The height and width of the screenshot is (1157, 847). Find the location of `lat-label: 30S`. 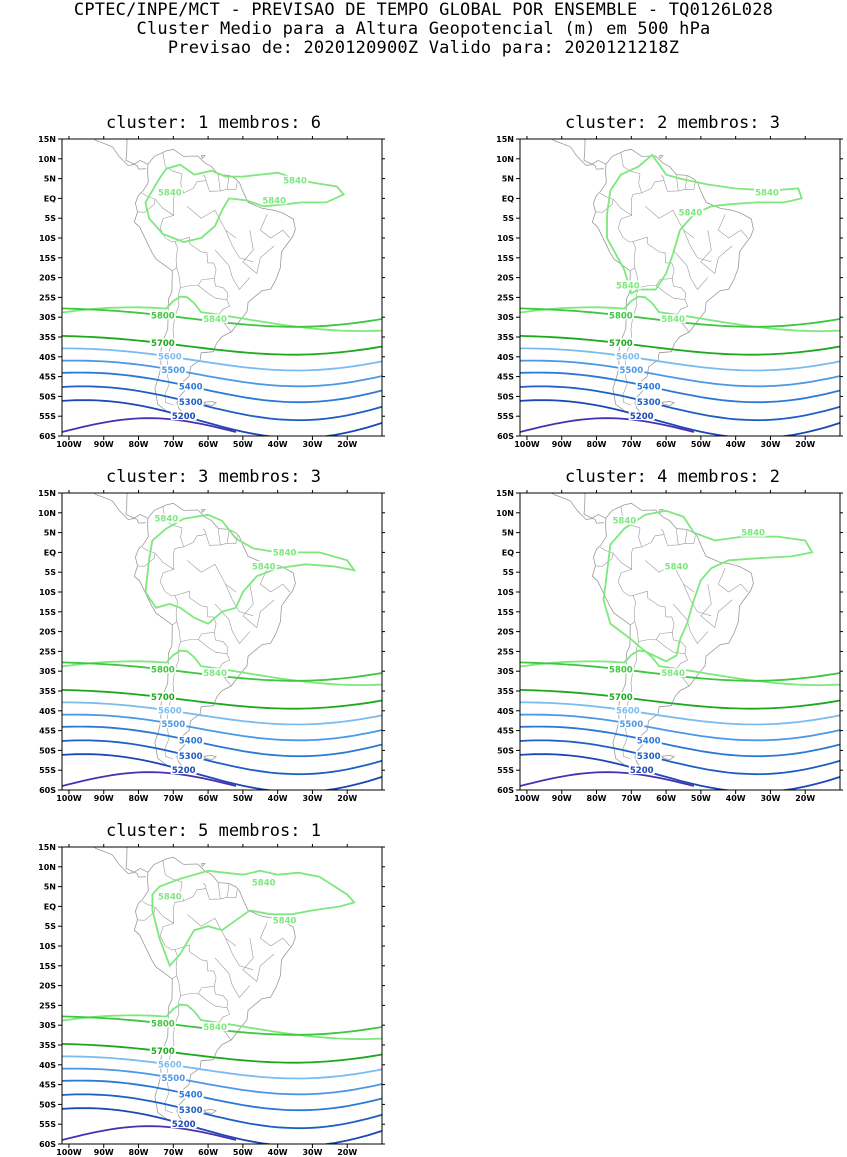

lat-label: 30S is located at coordinates (47, 671).